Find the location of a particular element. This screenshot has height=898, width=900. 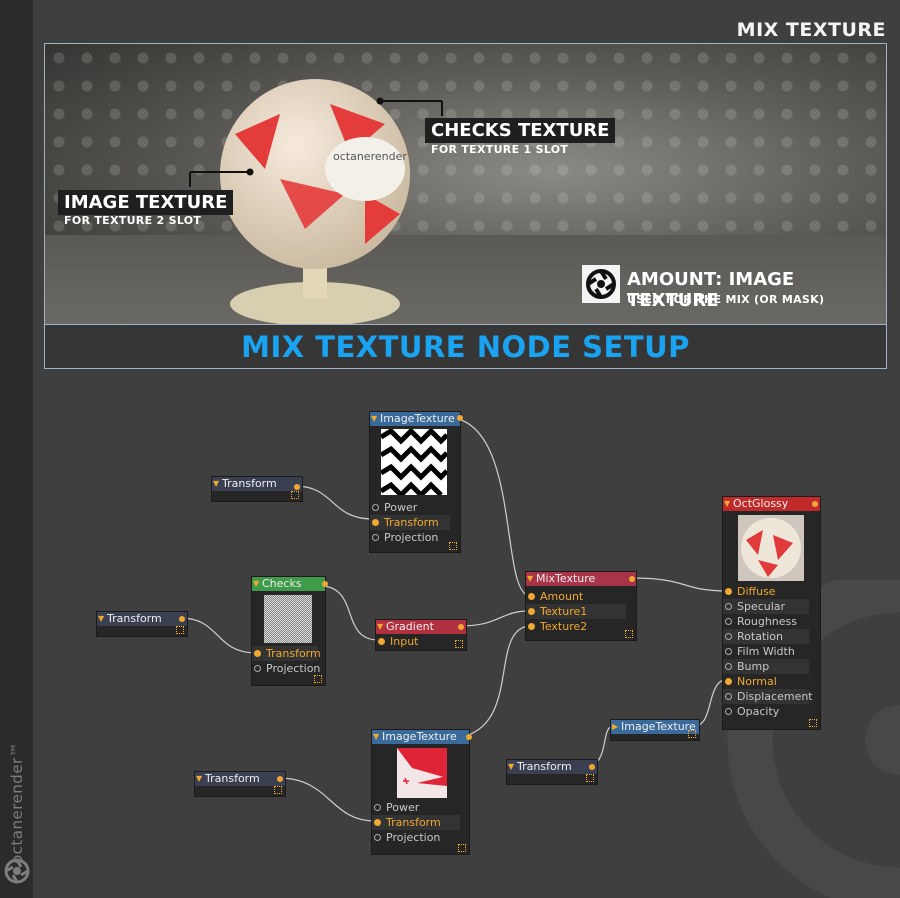

red-texture-thumbnail is located at coordinates (422, 773).